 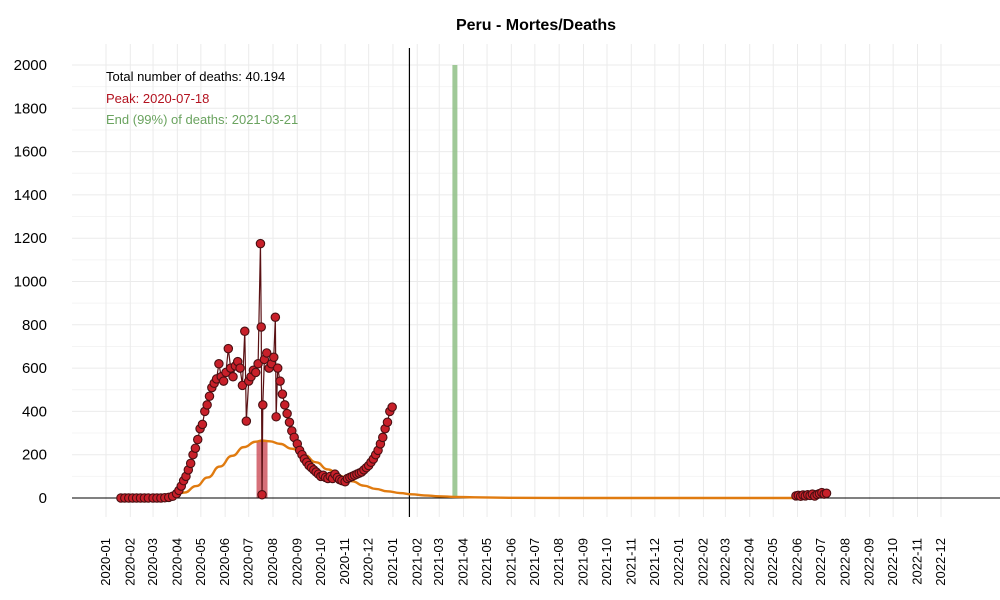 I want to click on y-tick-label: 200, so click(x=34, y=455).